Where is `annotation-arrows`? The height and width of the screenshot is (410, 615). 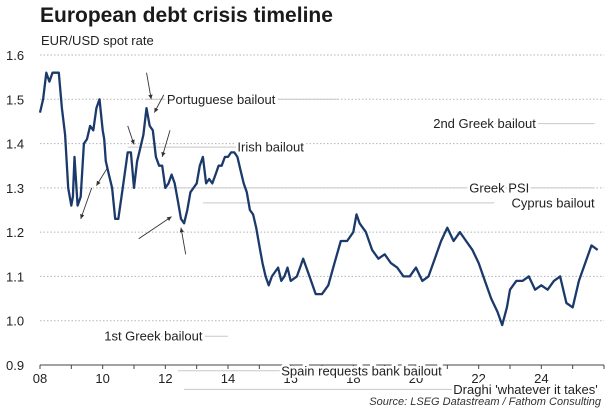 annotation-arrows is located at coordinates (133, 163).